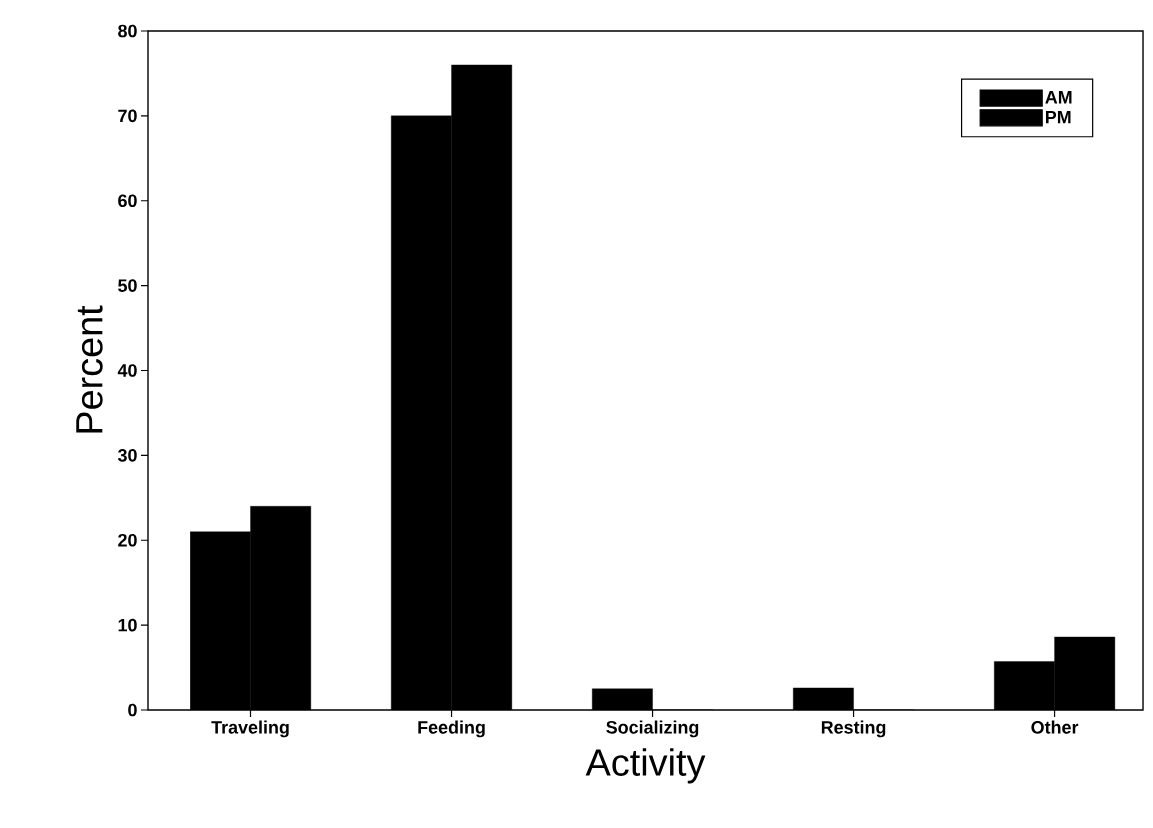  Describe the element at coordinates (127, 285) in the screenshot. I see `y-tick-label: 50` at that location.